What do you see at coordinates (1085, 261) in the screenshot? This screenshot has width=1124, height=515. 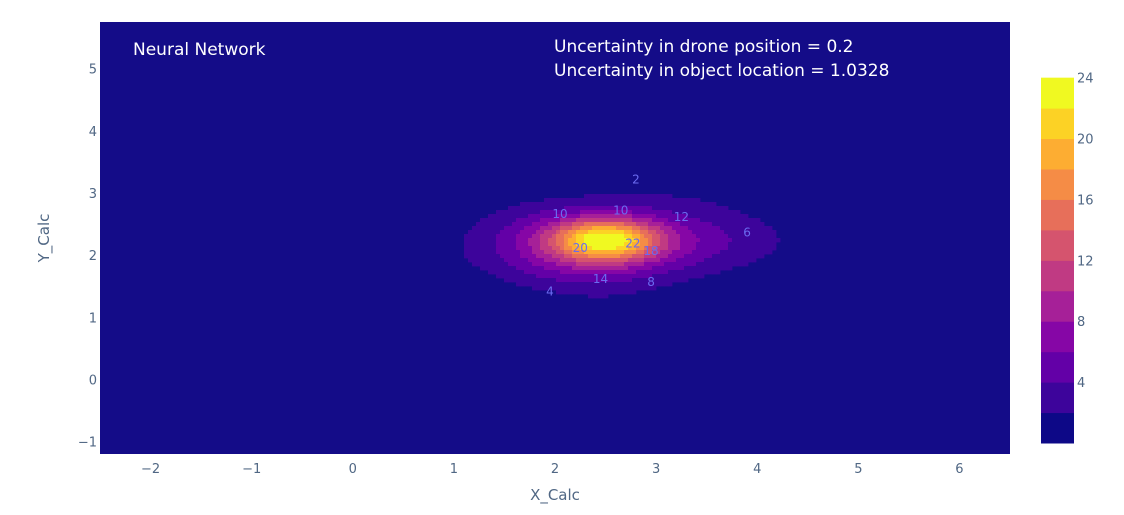 I see `colorbar-tick-label: 12` at bounding box center [1085, 261].